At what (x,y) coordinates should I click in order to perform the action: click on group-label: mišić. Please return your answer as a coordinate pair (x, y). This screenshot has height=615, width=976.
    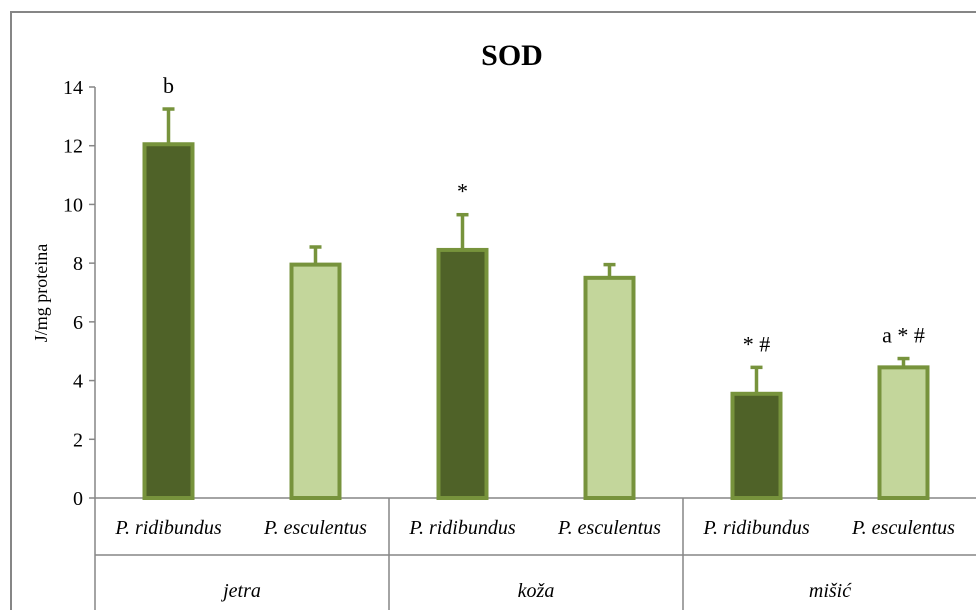
    Looking at the image, I should click on (830, 591).